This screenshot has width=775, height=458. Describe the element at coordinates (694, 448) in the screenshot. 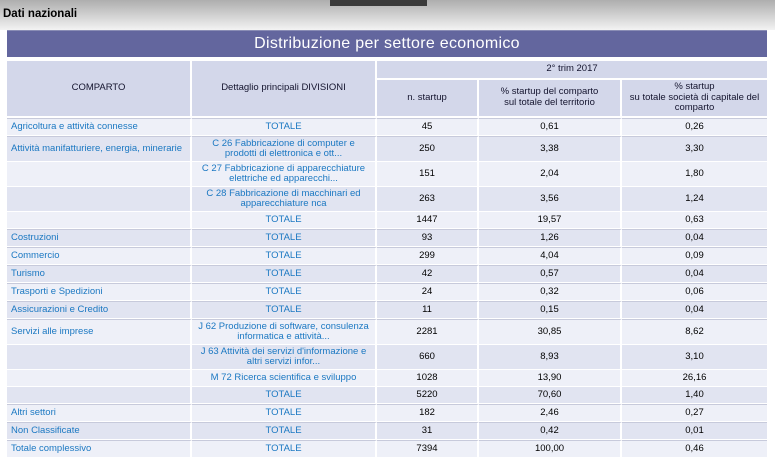

I see `pct-comparto-cell: 0,46` at that location.